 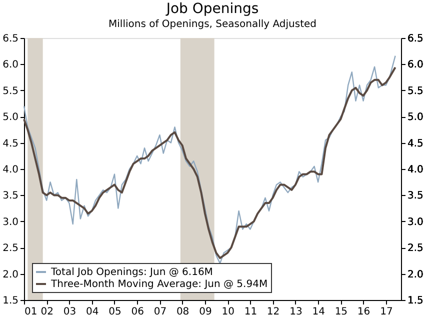 I want to click on y2-tick-label: 2.0, so click(x=416, y=274).